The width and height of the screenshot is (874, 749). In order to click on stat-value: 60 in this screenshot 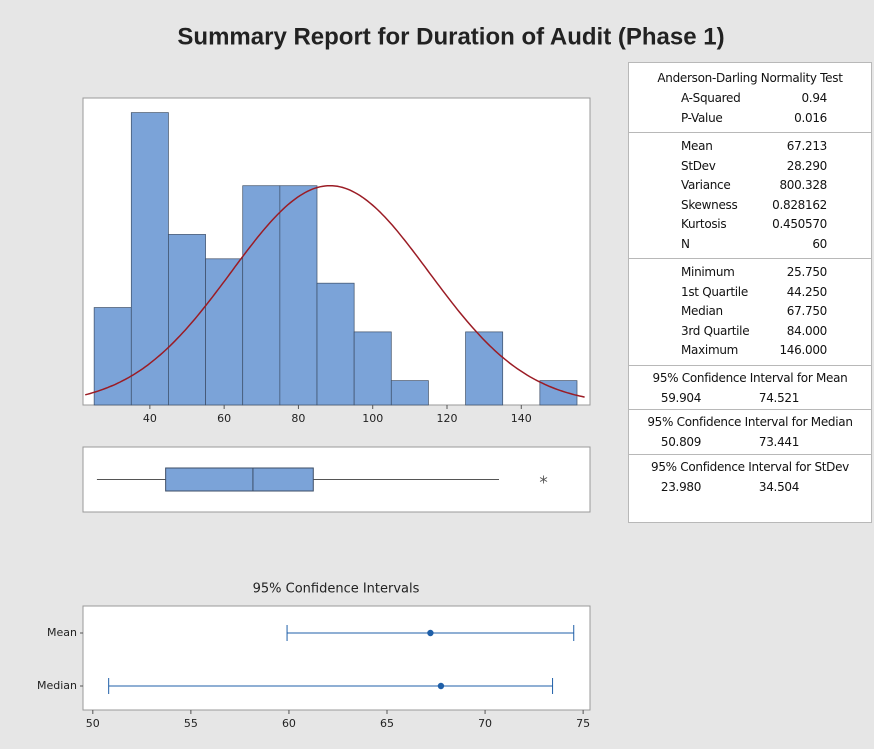, I will do `click(819, 243)`.